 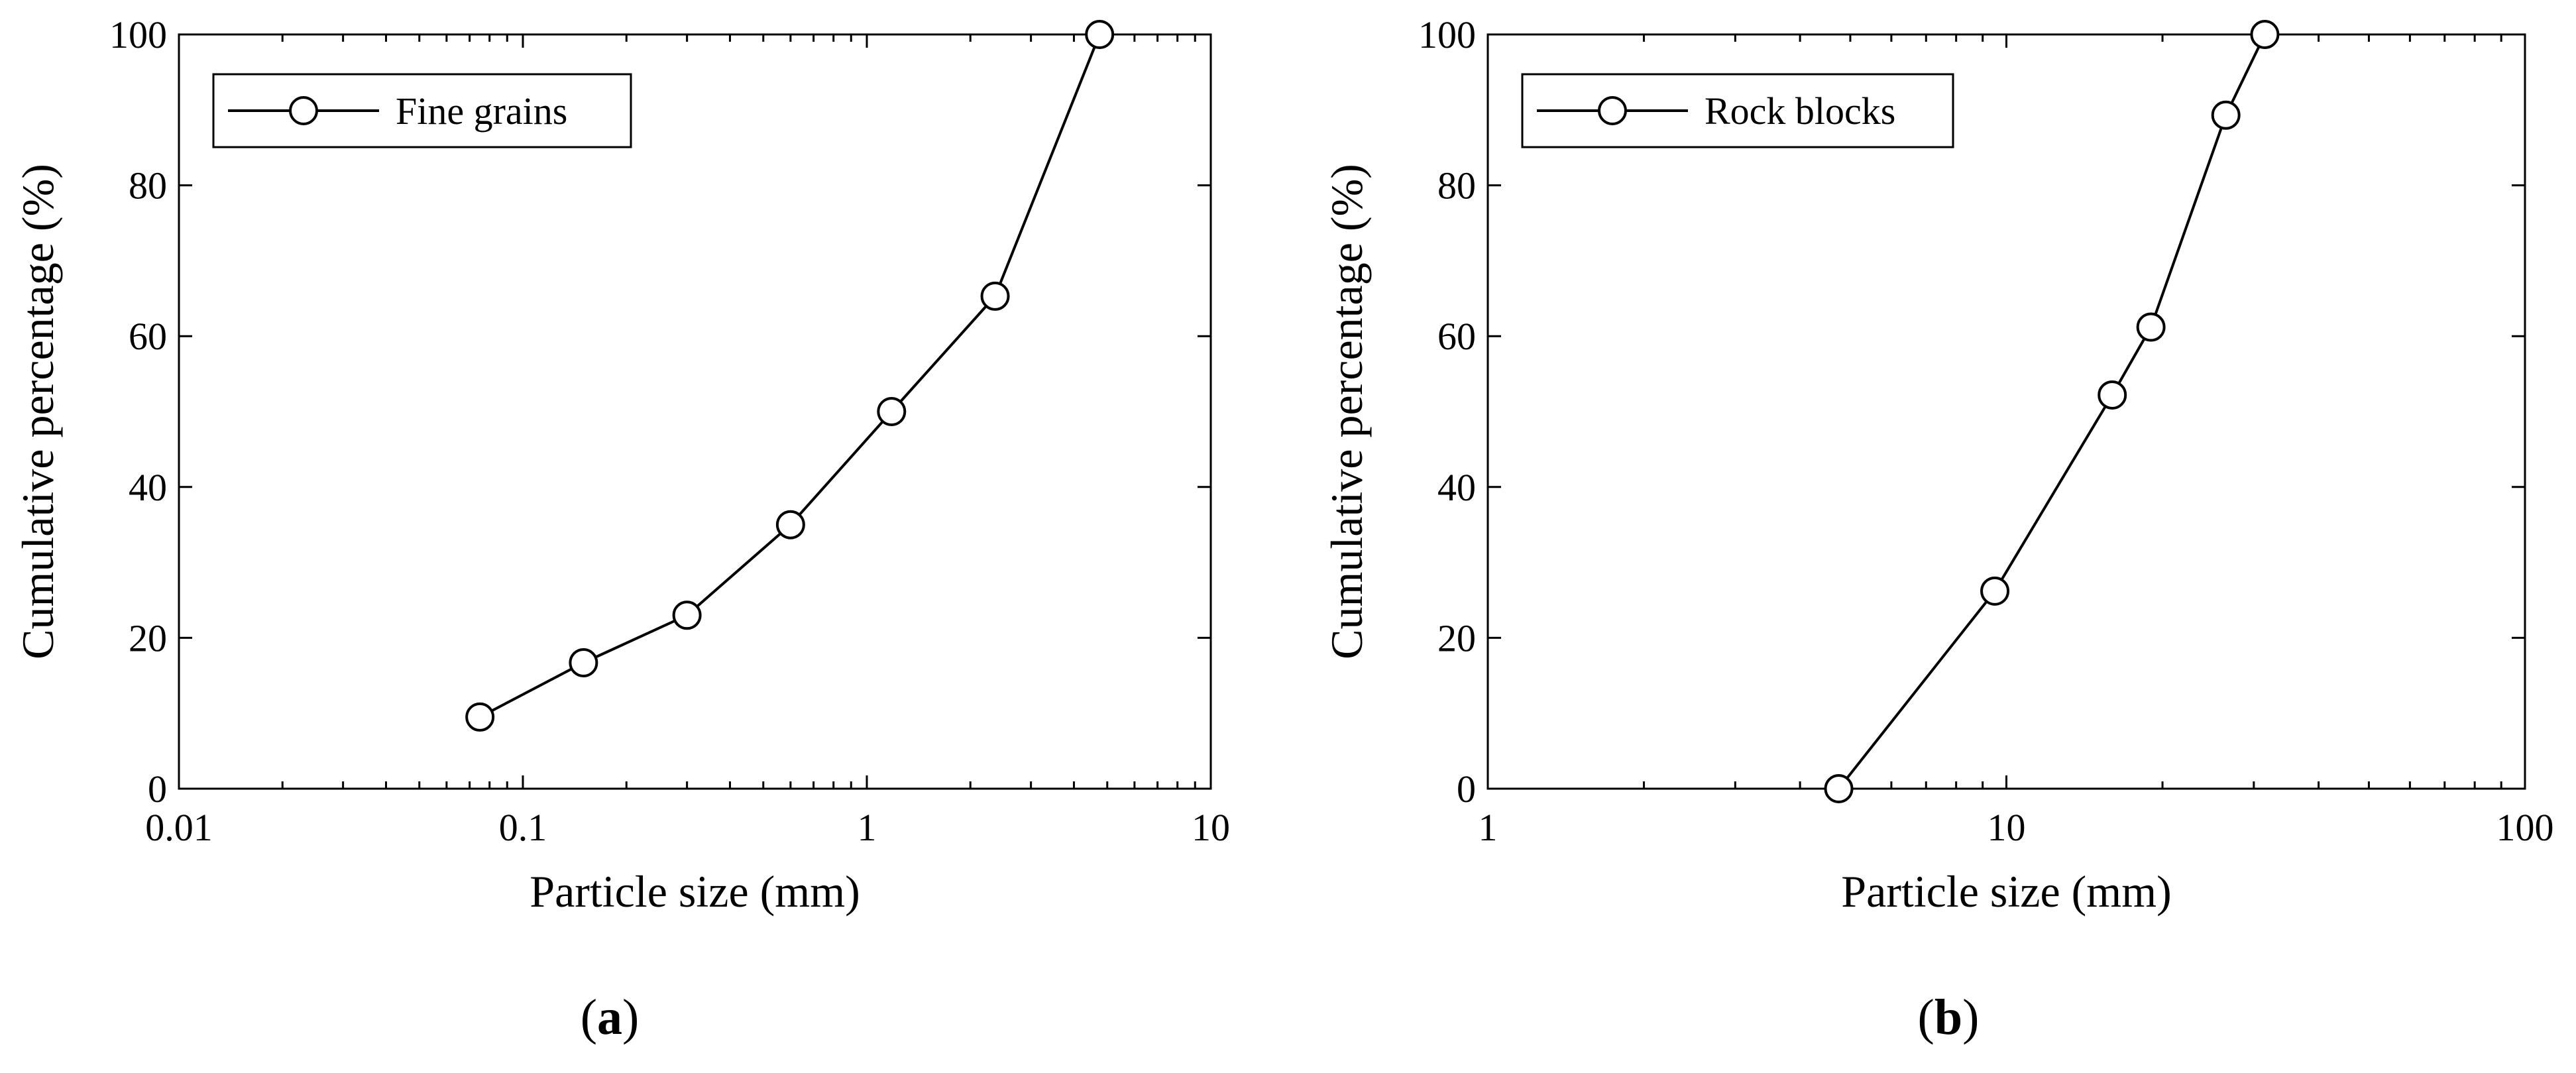 I want to click on x-tick-label: 100, so click(x=2525, y=827).